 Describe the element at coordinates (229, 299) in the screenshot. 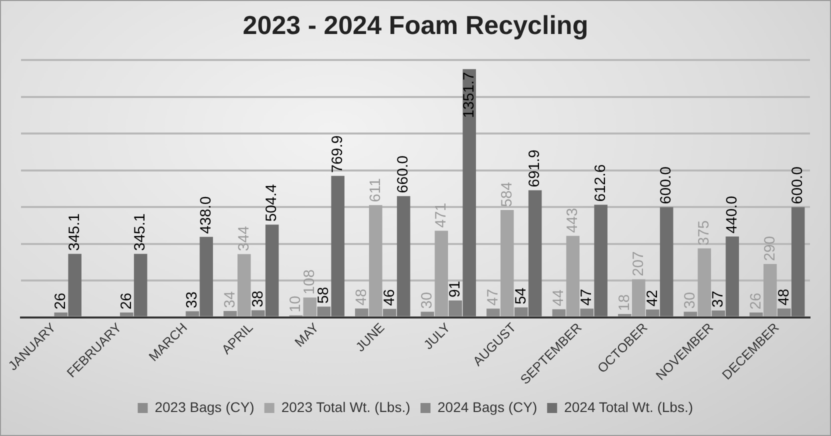

I see `data-label: 34` at that location.